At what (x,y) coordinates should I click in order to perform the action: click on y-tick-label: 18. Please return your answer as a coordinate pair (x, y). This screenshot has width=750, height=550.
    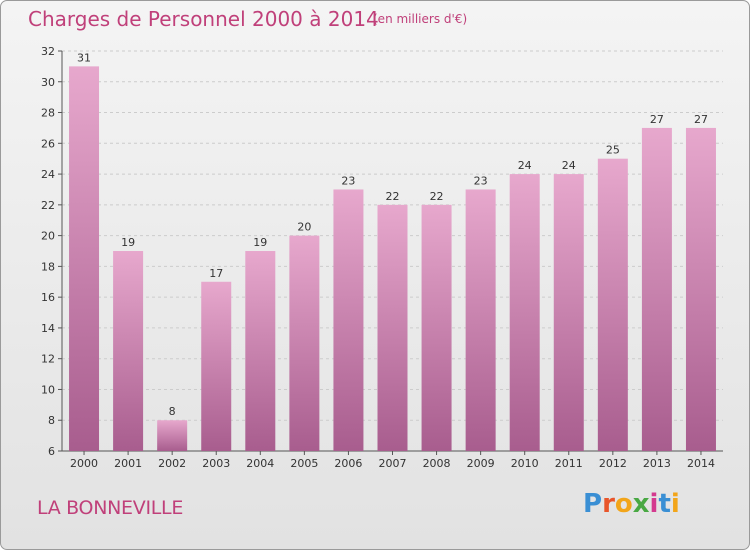
    Looking at the image, I should click on (48, 266).